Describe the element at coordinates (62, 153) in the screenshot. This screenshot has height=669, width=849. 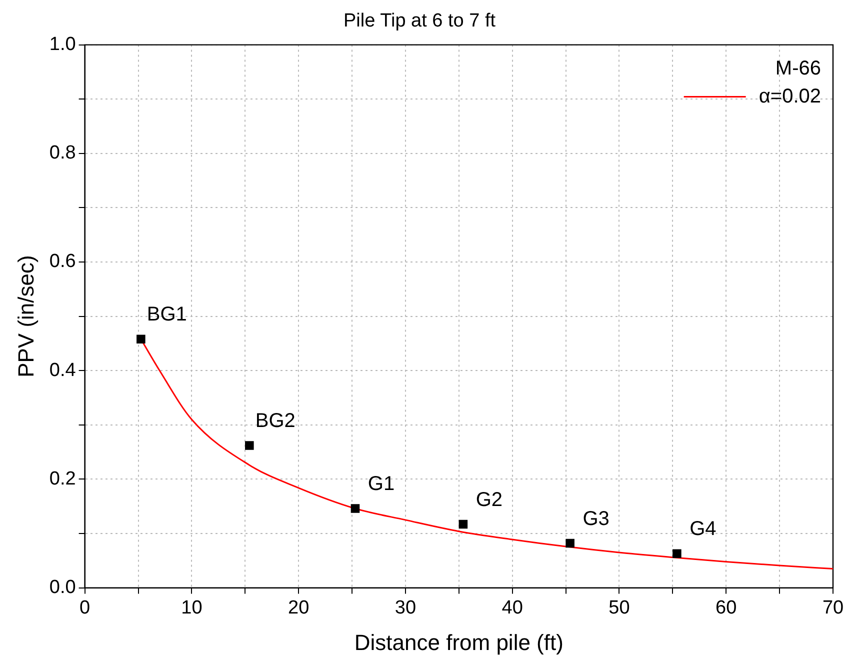
I see `y-tick-label: 0.8` at that location.